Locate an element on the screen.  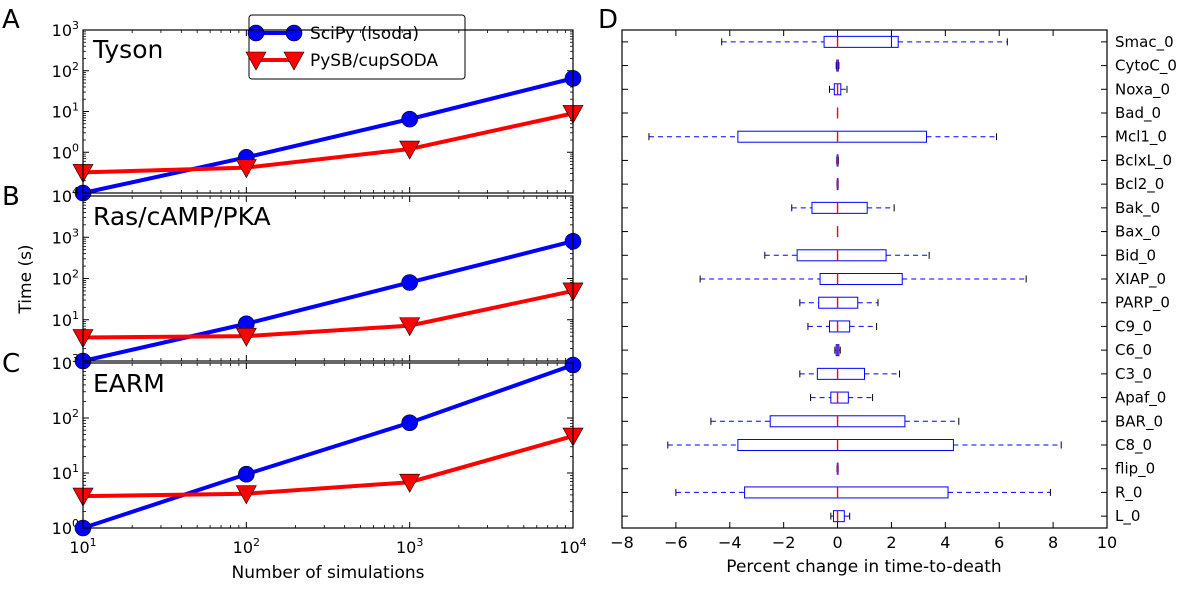
x-tick-label: 10³ is located at coordinates (409, 546).